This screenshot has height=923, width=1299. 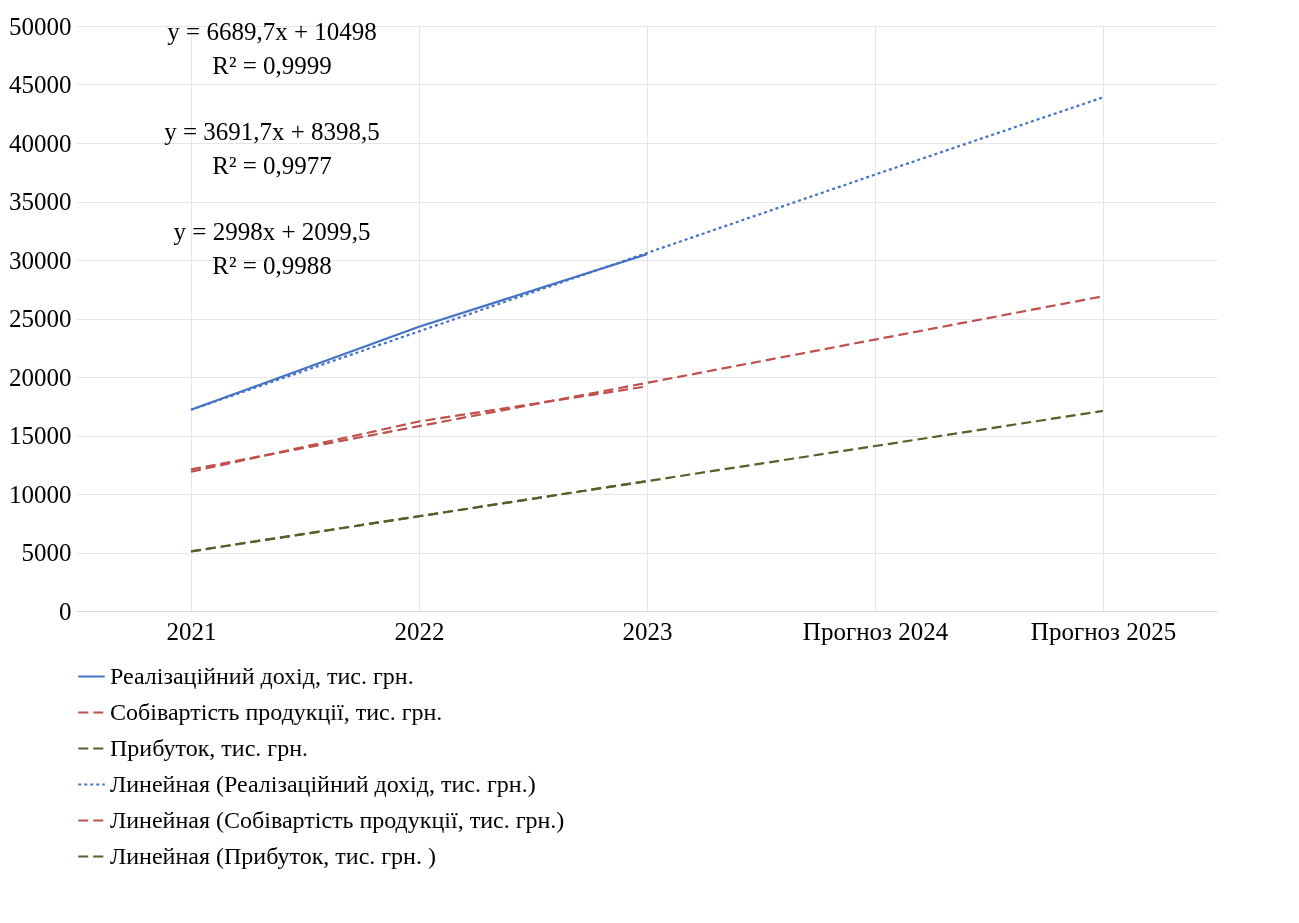 I want to click on y-tick-label: 10000, so click(x=40, y=494).